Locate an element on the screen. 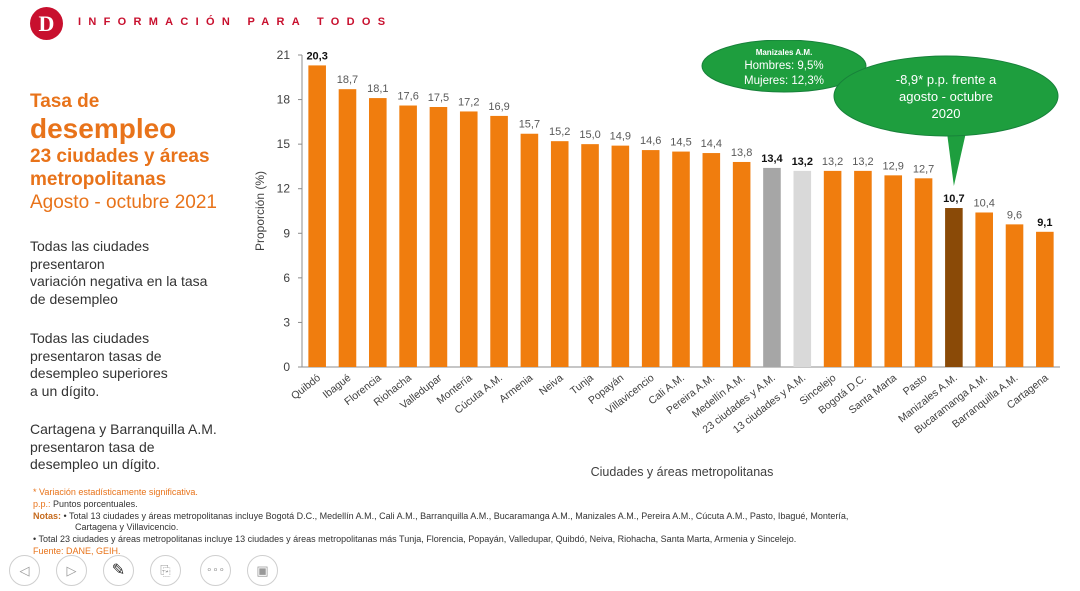 This screenshot has height=591, width=1080. bar-value-label: 17,2 is located at coordinates (468, 102).